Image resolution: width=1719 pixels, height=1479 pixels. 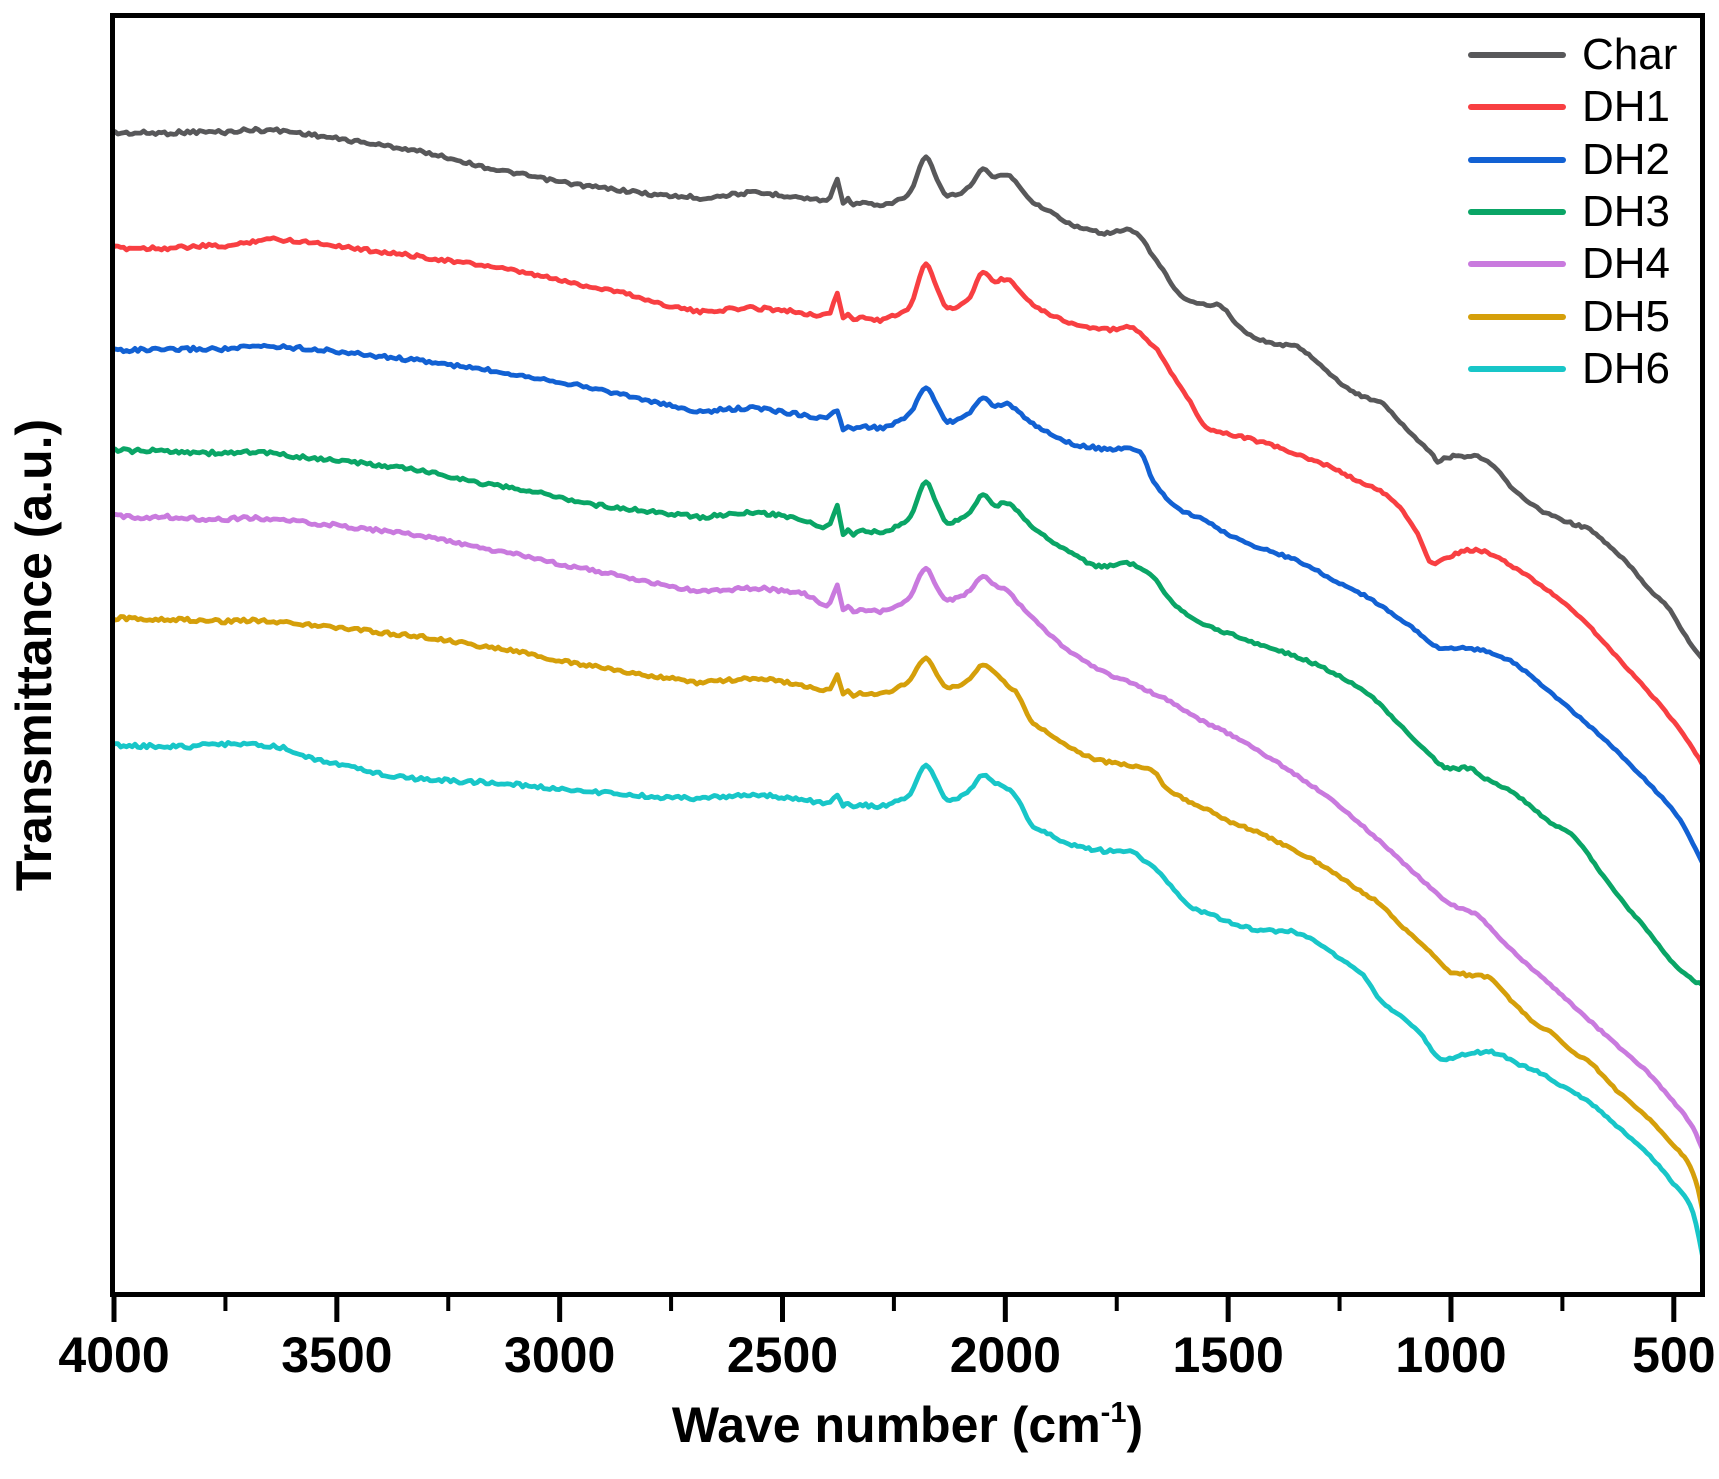 What do you see at coordinates (1626, 316) in the screenshot?
I see `legend-label: DH5` at bounding box center [1626, 316].